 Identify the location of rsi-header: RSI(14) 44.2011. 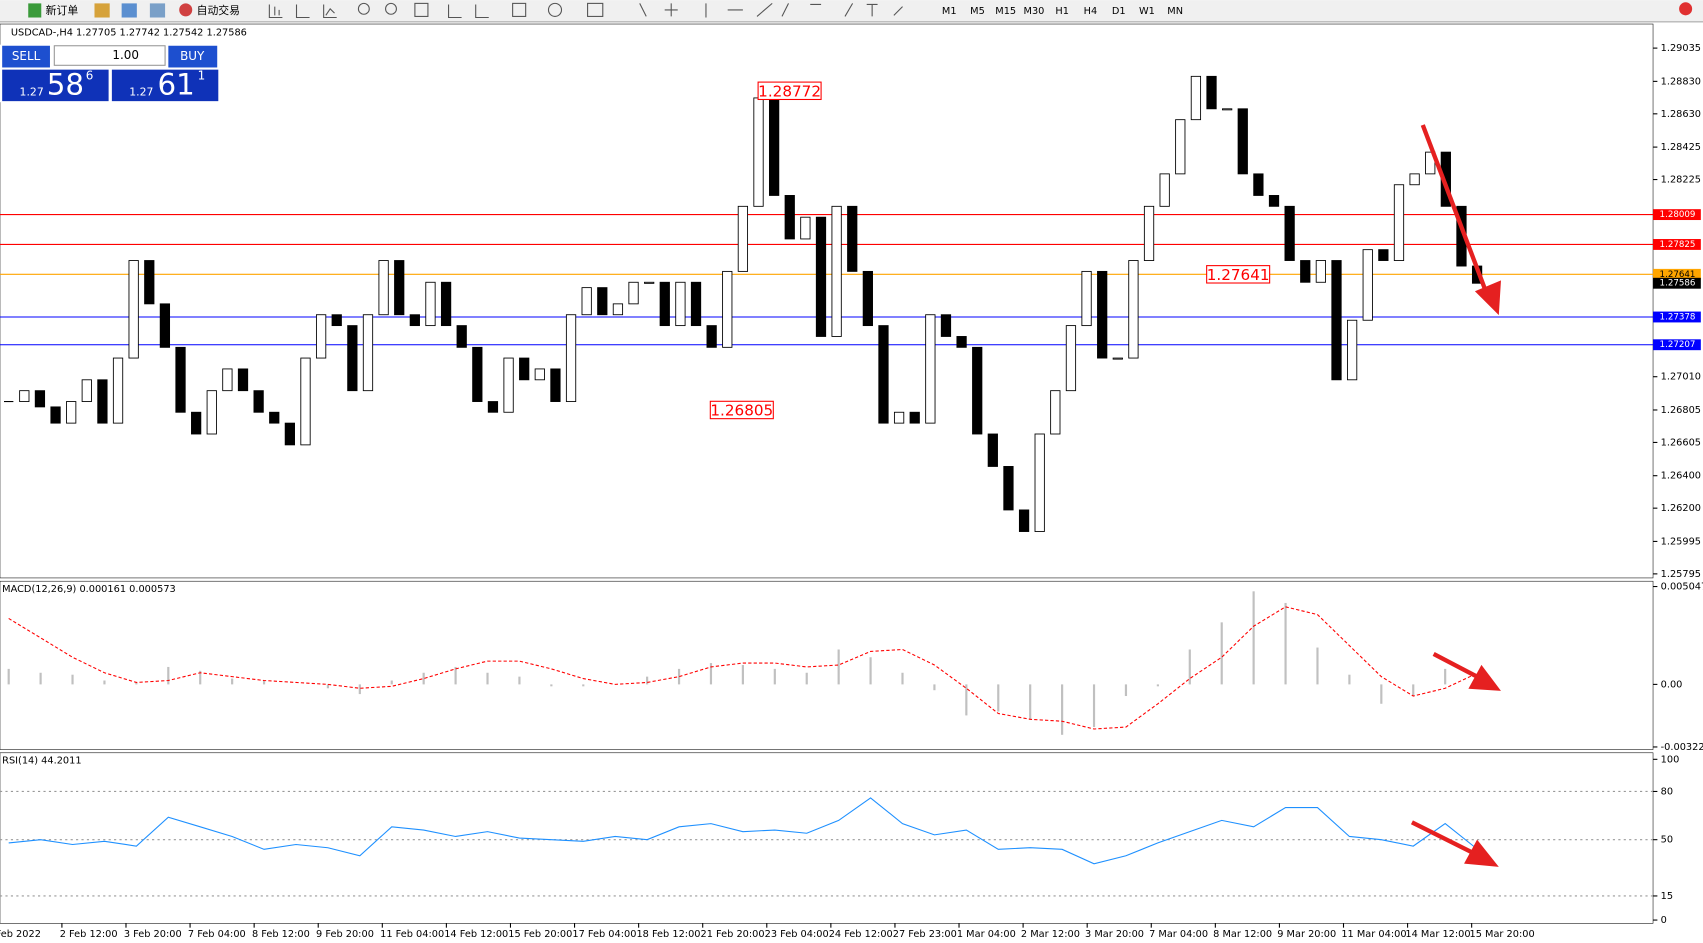
(41, 760).